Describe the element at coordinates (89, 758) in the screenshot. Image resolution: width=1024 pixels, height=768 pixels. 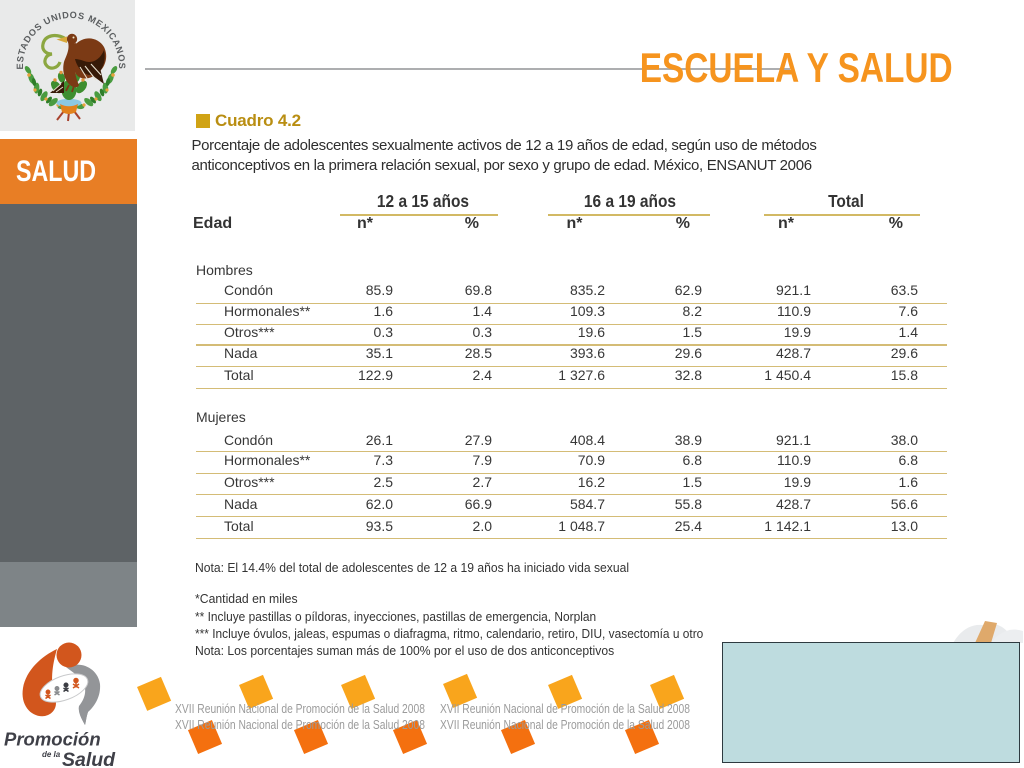
I see `svg-text: Salud` at that location.